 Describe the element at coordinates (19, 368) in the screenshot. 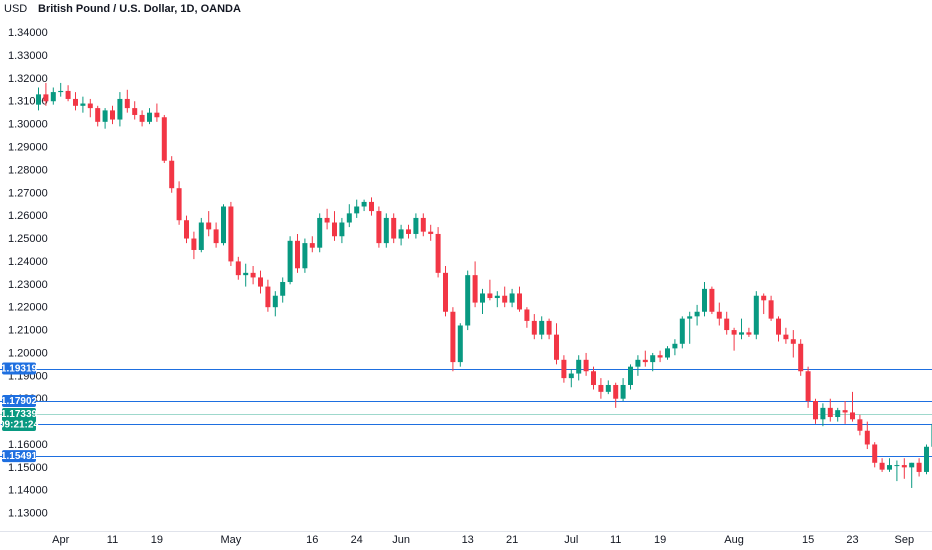

I see `line-price-badge-bg` at that location.